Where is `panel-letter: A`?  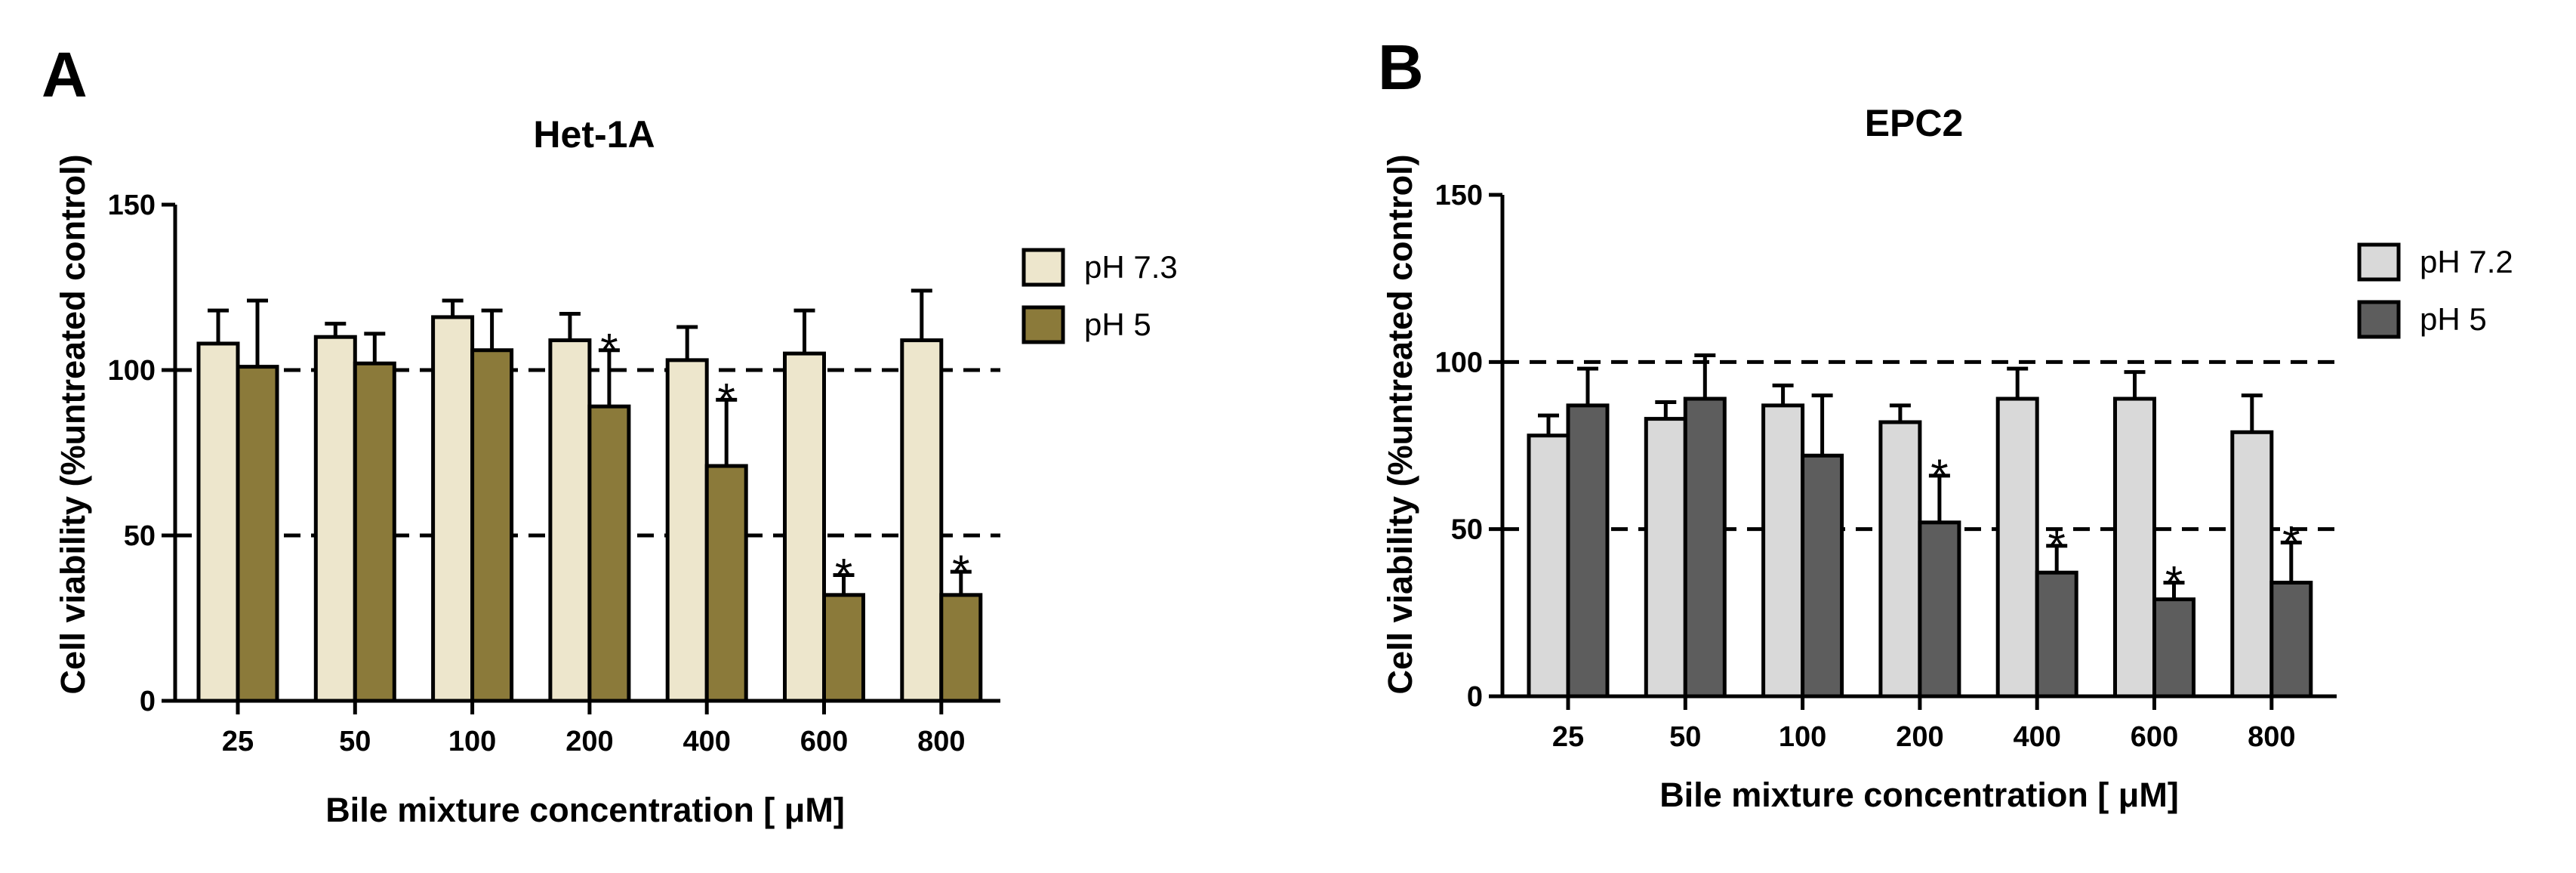 panel-letter: A is located at coordinates (65, 74).